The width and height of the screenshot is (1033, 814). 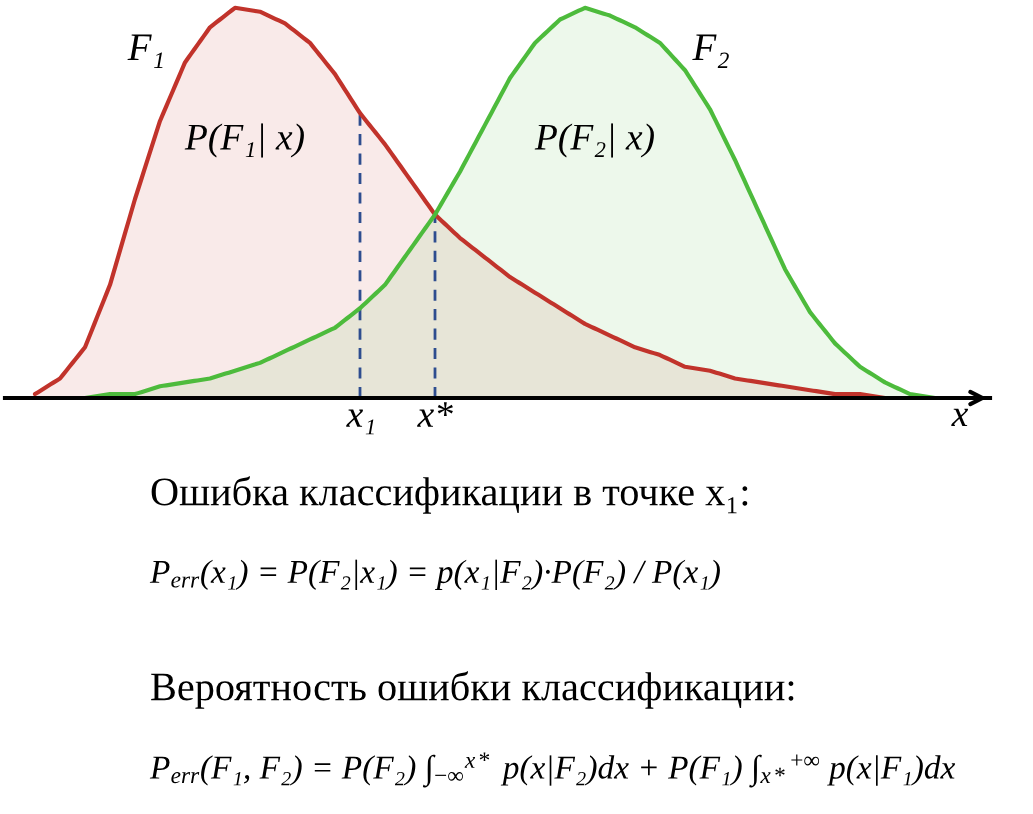 What do you see at coordinates (960, 417) in the screenshot?
I see `x-axis-title: x` at bounding box center [960, 417].